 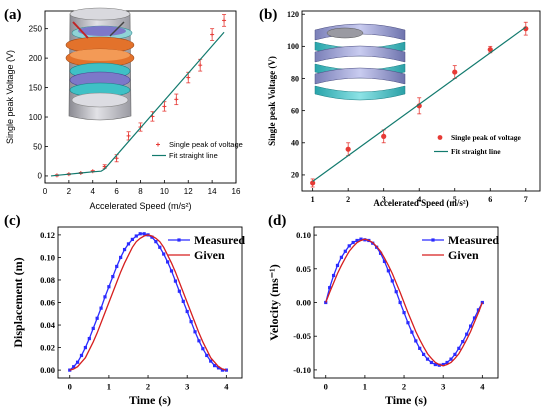 I want to click on x-tick-label: 0, so click(x=70, y=387).